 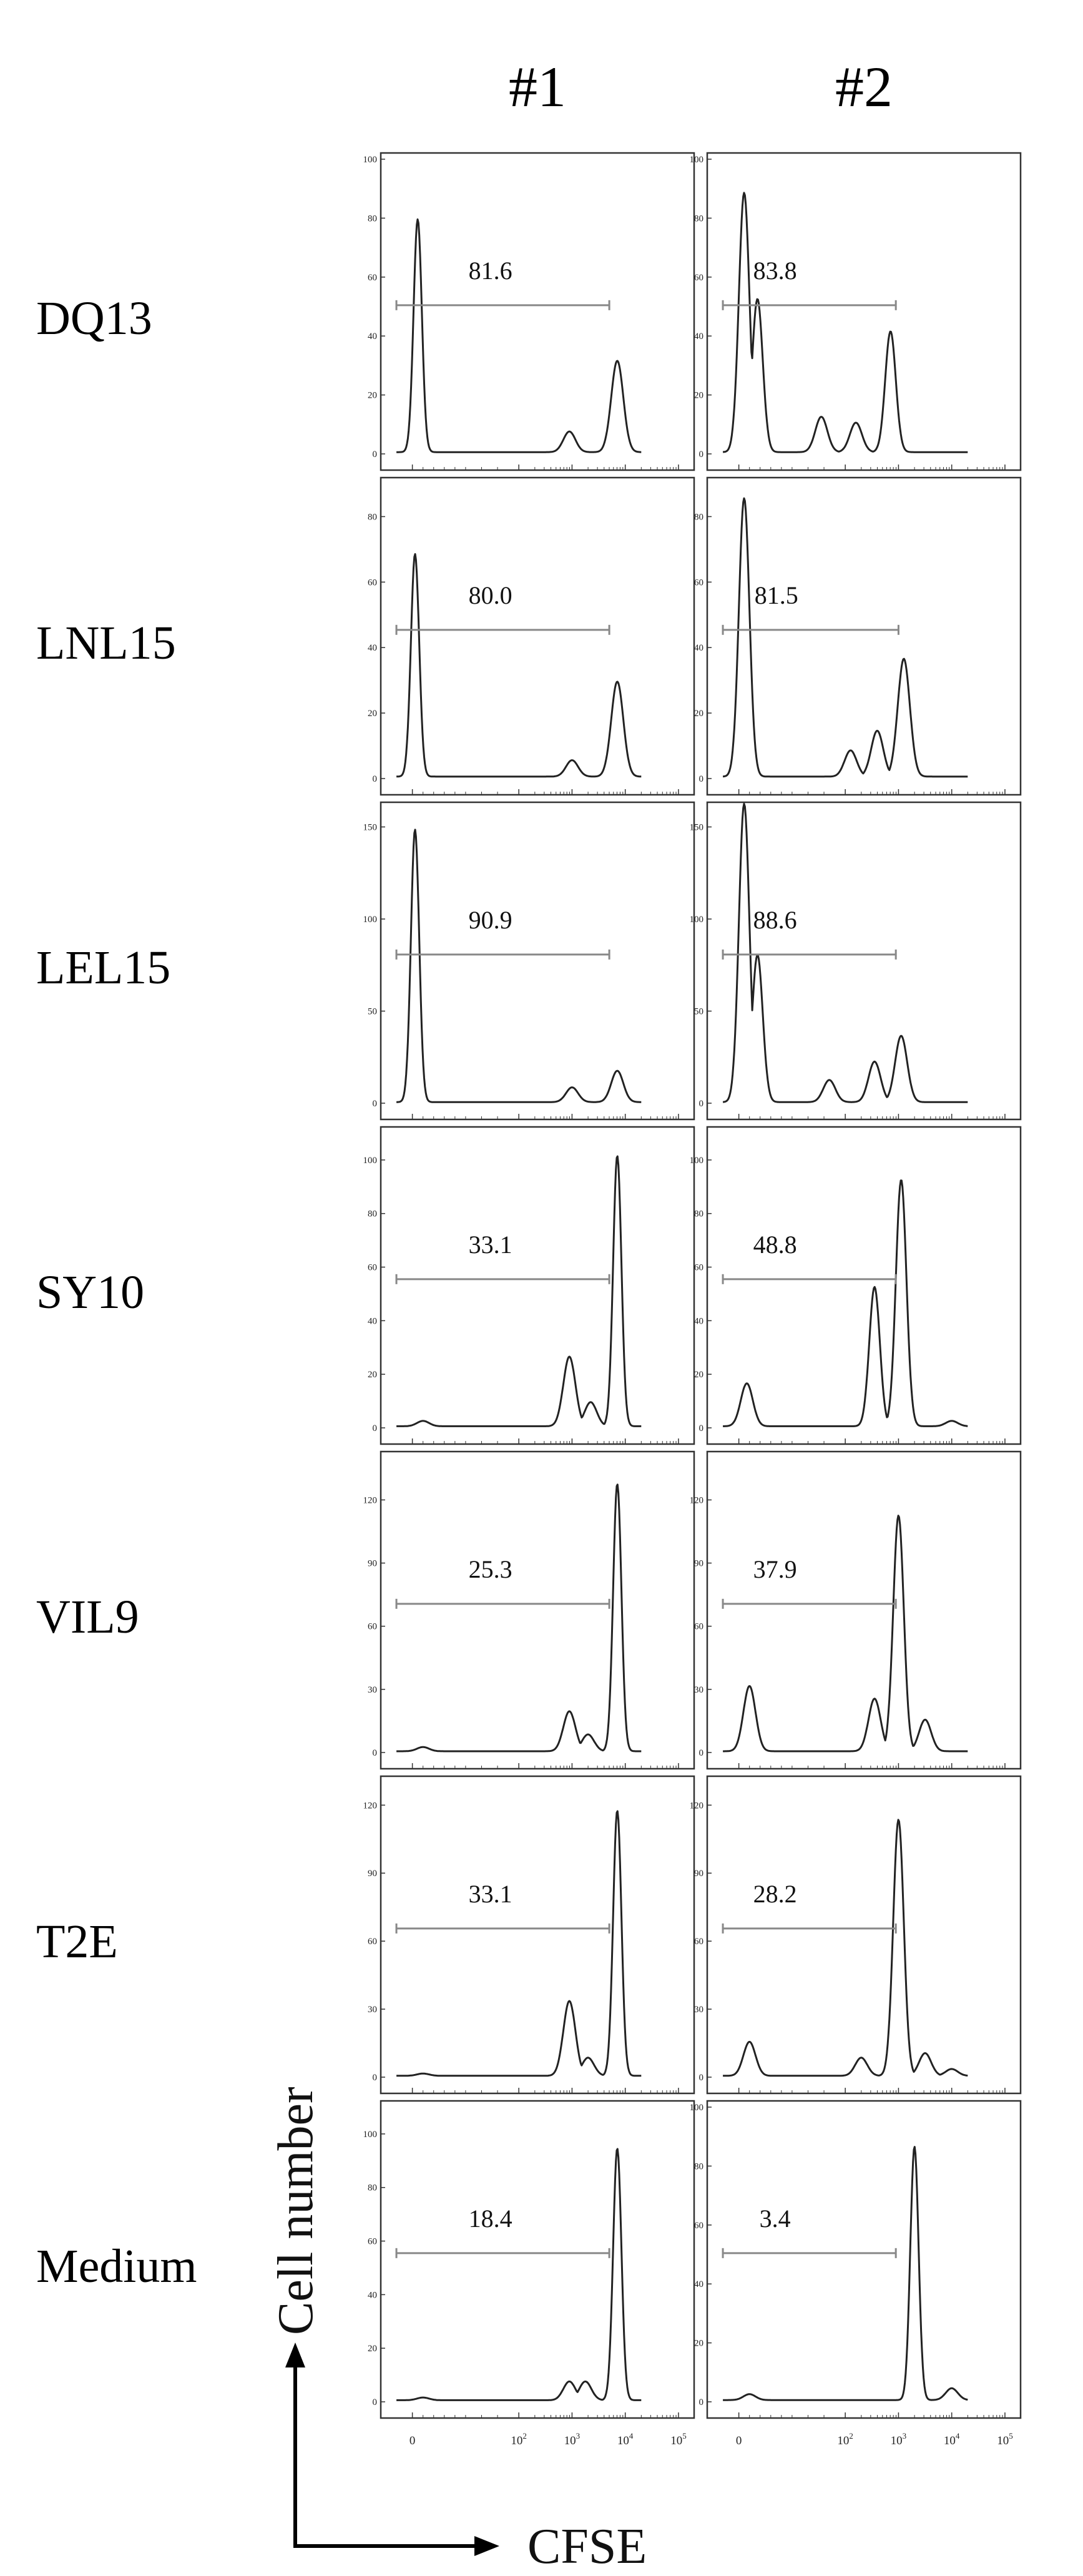 I want to click on panel-dq13-col1-gate, so click(x=502, y=305).